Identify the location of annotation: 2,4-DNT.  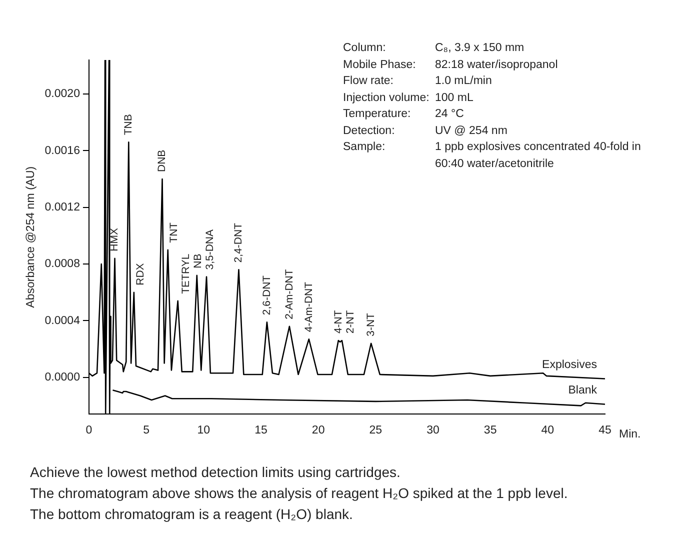
(238, 242).